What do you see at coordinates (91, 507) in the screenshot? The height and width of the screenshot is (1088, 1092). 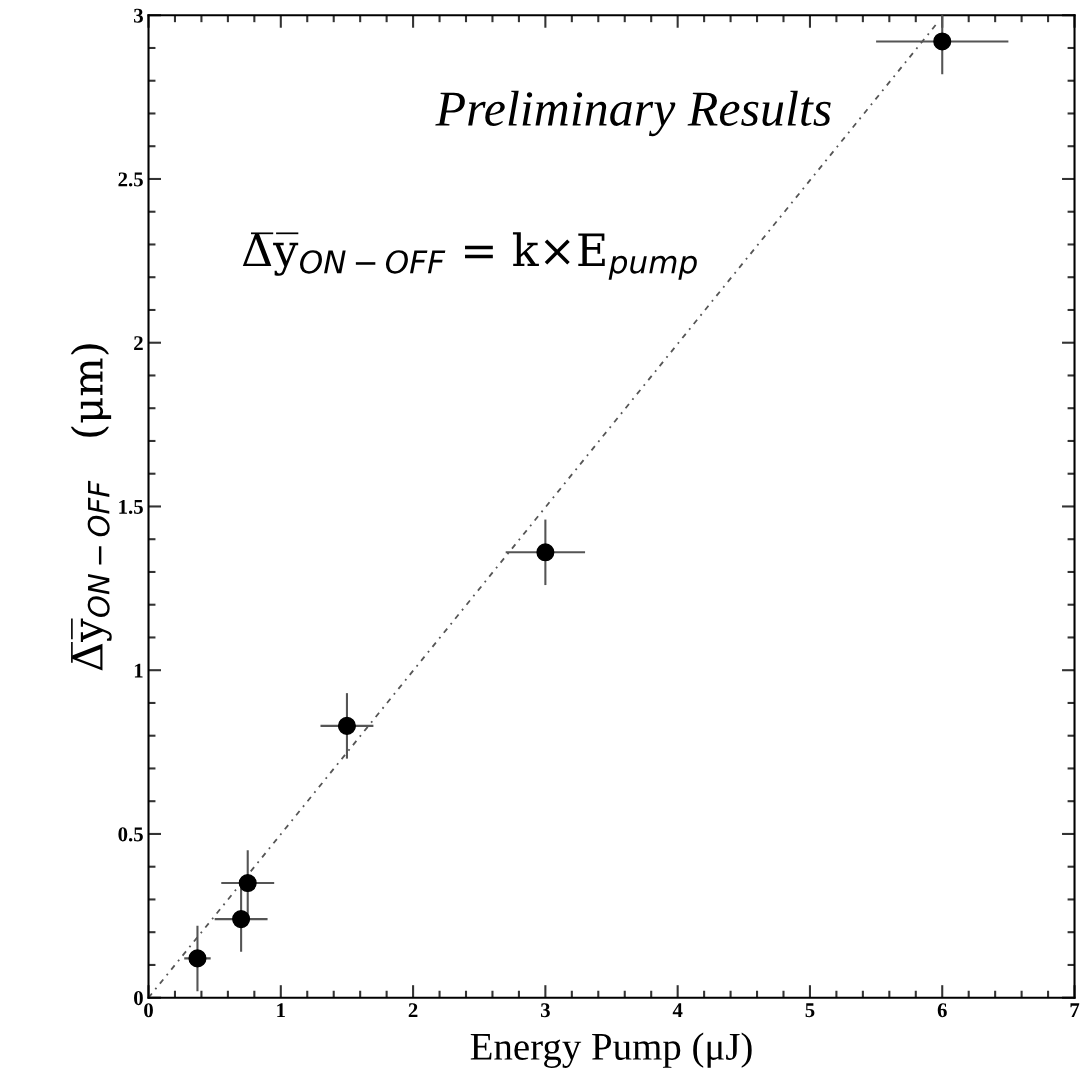 I see `text: Δ̅y̅$_{ON−OFF}$ (μm)` at bounding box center [91, 507].